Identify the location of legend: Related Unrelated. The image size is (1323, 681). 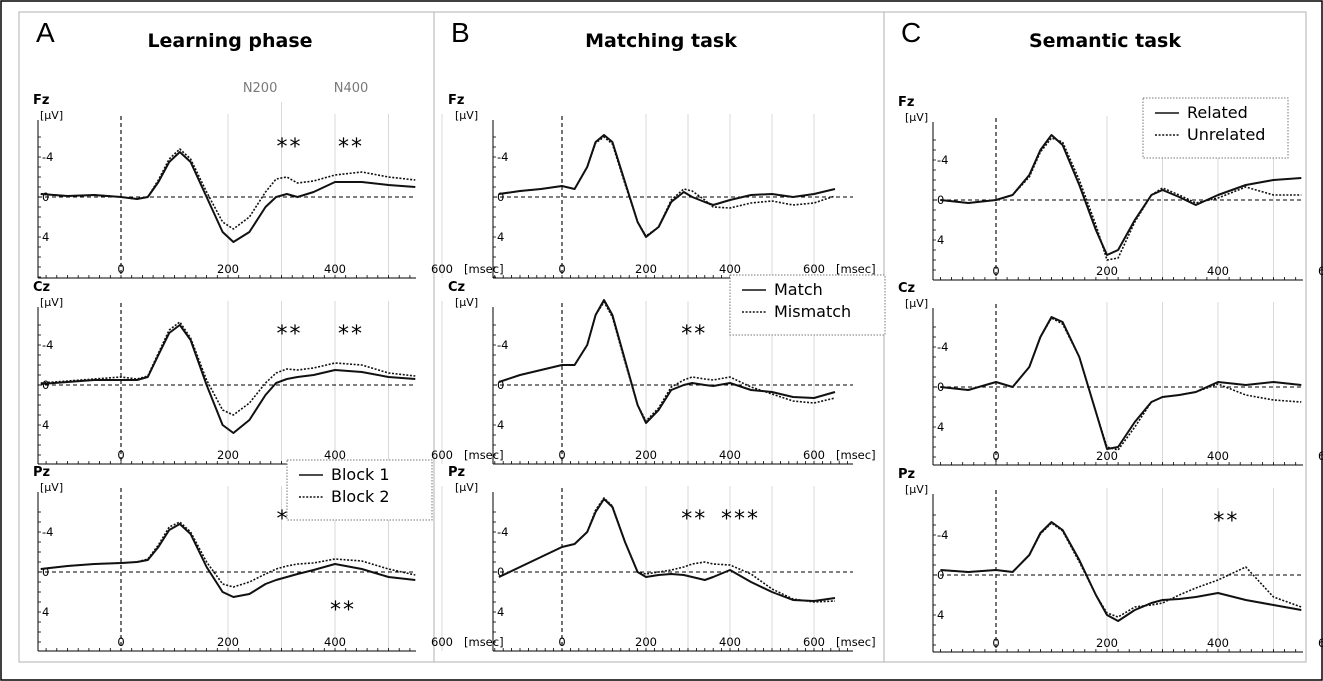
(1215, 128).